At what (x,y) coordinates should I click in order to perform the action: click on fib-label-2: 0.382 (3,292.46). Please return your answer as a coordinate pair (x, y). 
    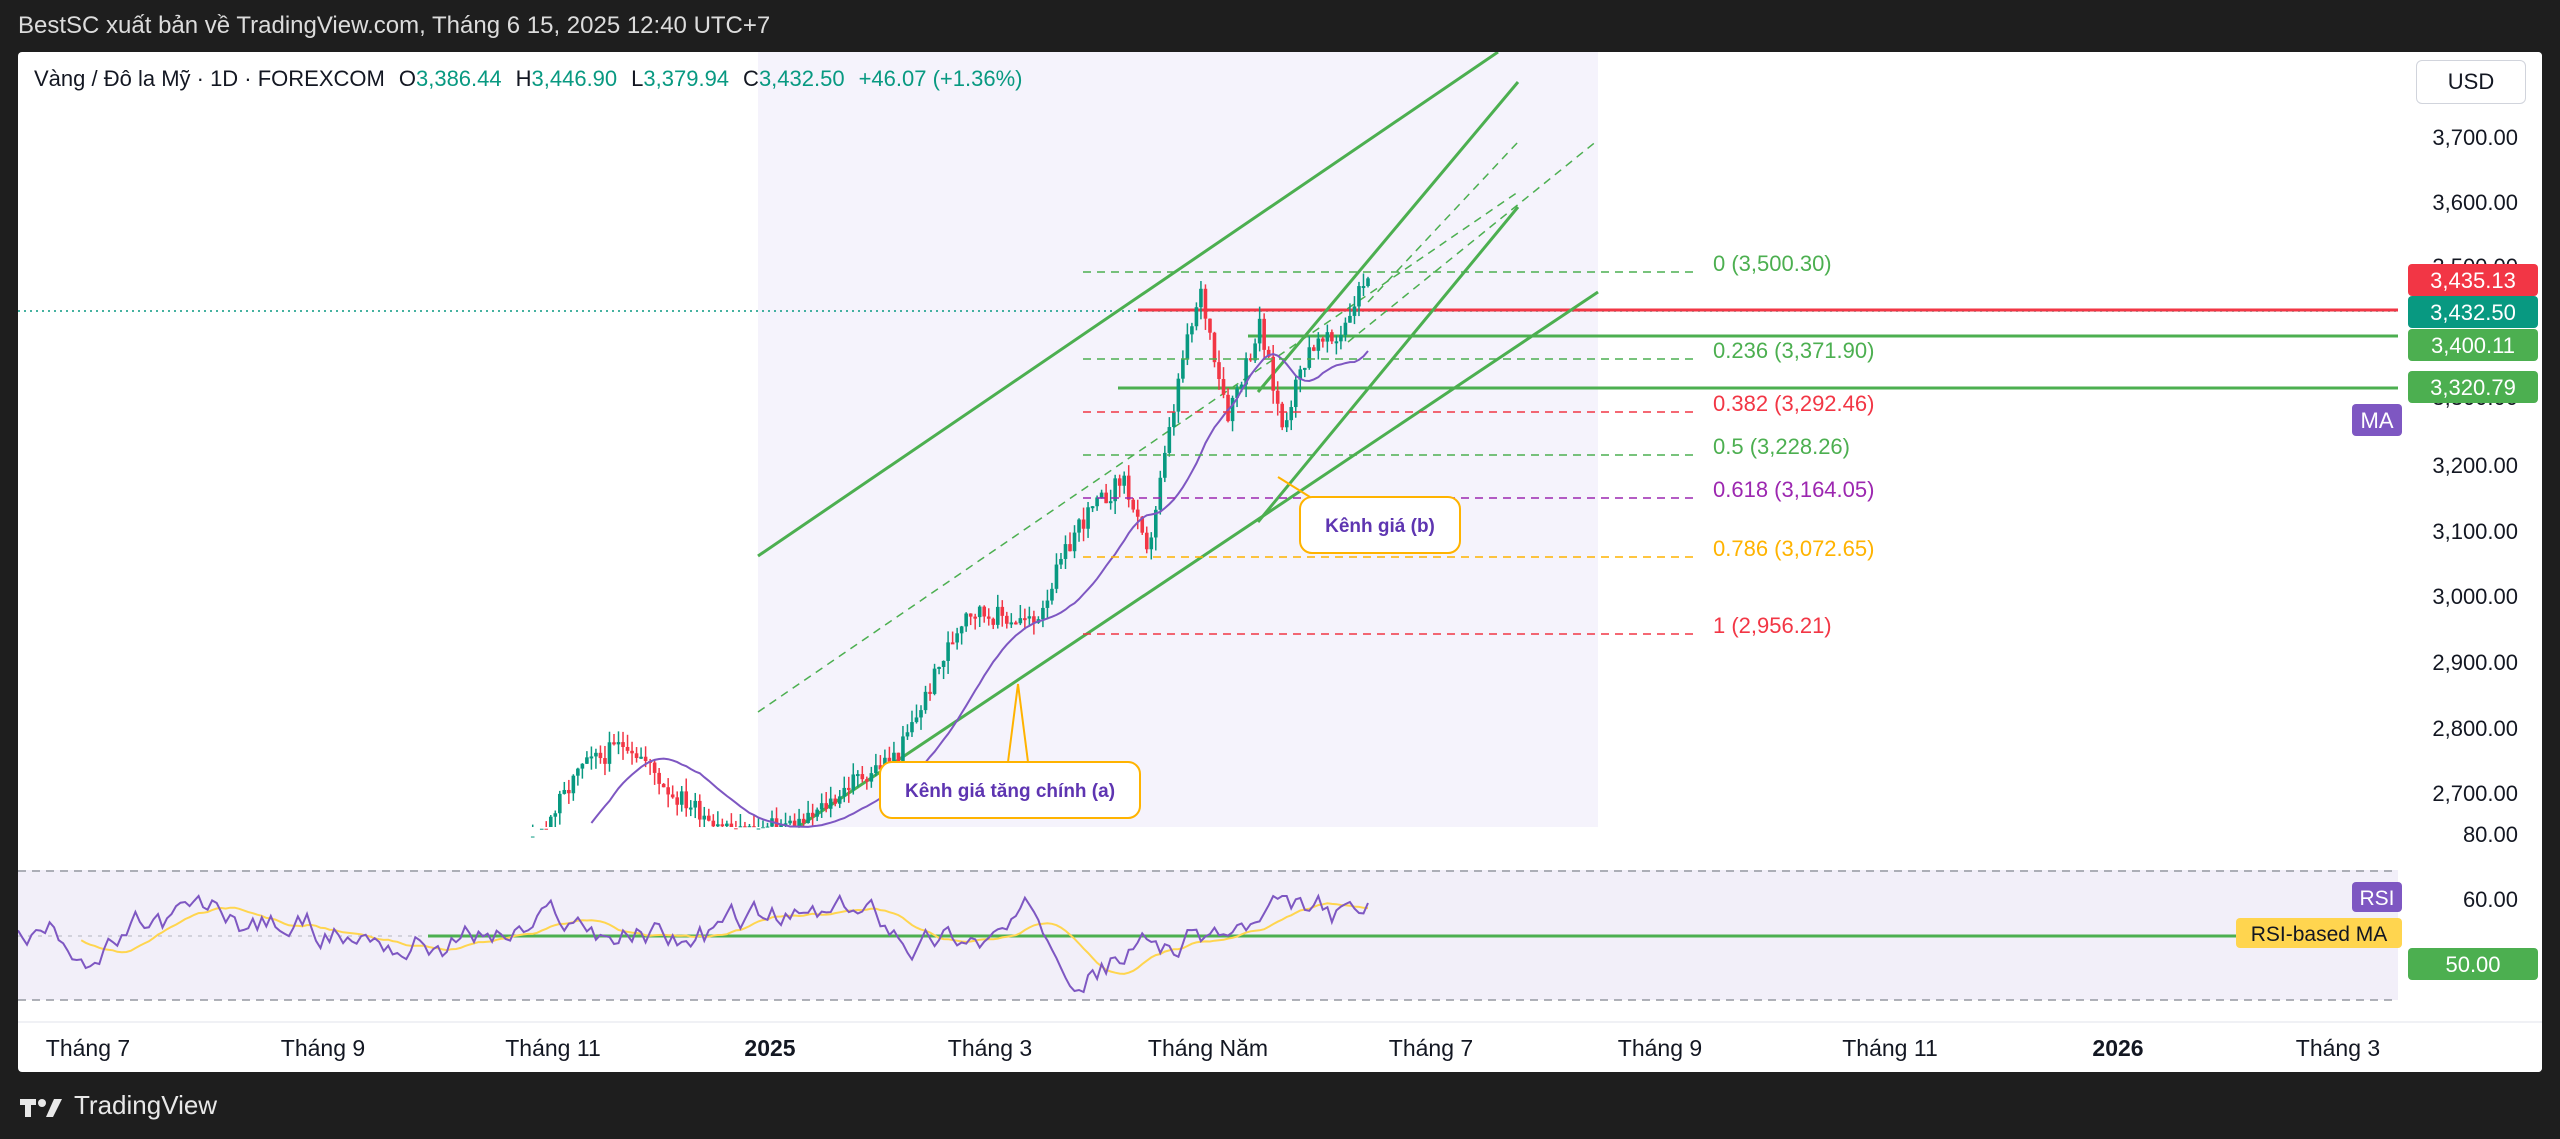
    Looking at the image, I should click on (1793, 403).